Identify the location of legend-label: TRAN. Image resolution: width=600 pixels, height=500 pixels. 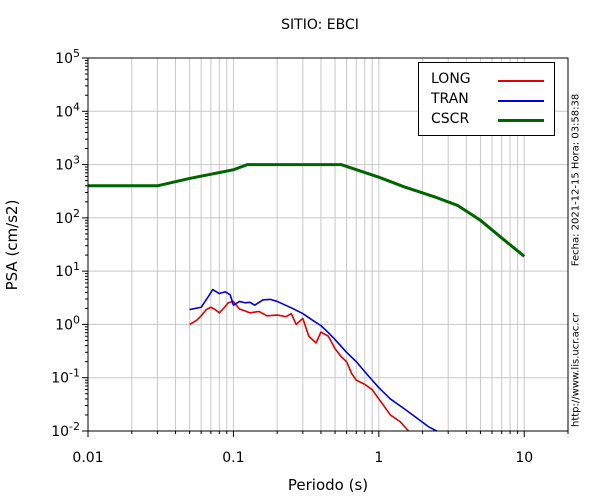
(450, 99).